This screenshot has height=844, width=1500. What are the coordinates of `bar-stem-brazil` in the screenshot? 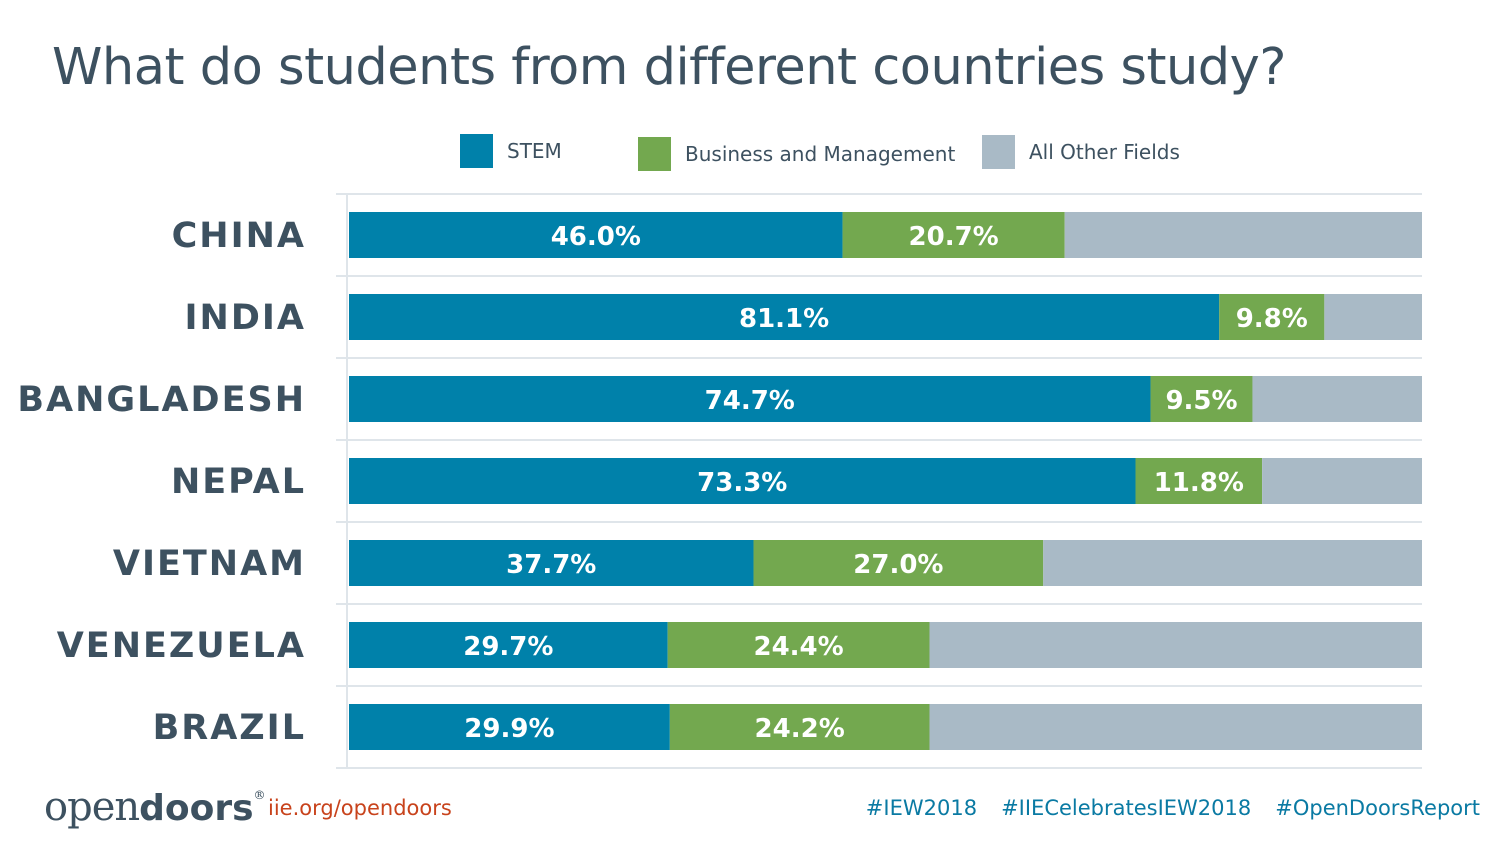 It's located at (509, 727).